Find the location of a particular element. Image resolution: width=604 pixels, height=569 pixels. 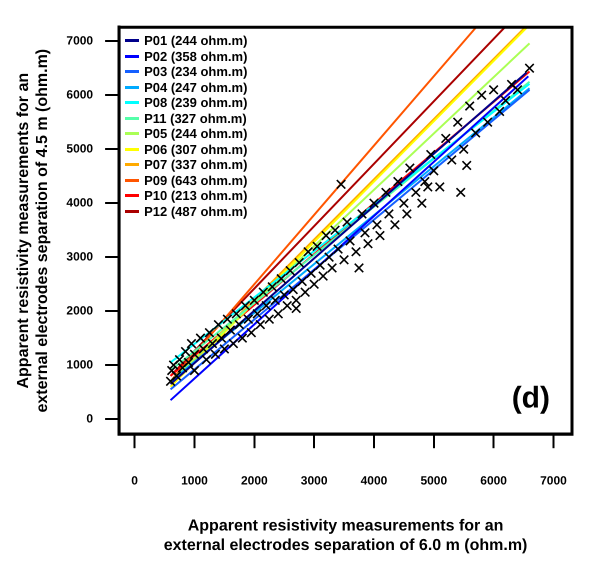

x-tick-label: 4000 is located at coordinates (374, 481).